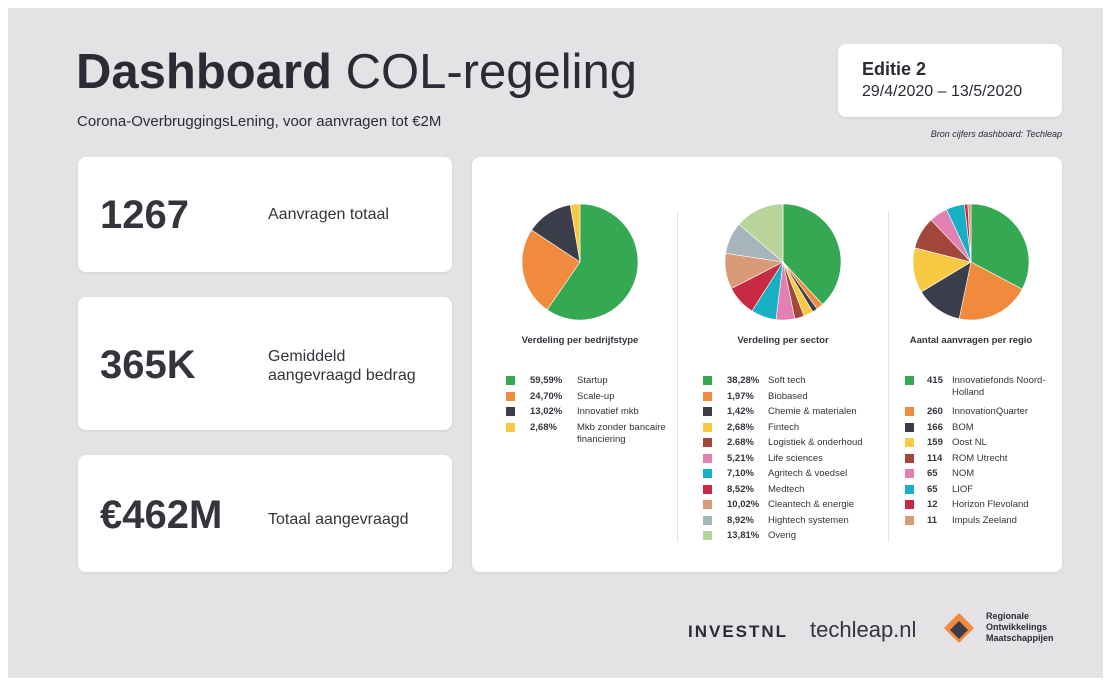 Image resolution: width=1111 pixels, height=686 pixels. What do you see at coordinates (950, 80) in the screenshot?
I see `edition-box: Editie 2 29/4/2020 – 13/5/2020` at bounding box center [950, 80].